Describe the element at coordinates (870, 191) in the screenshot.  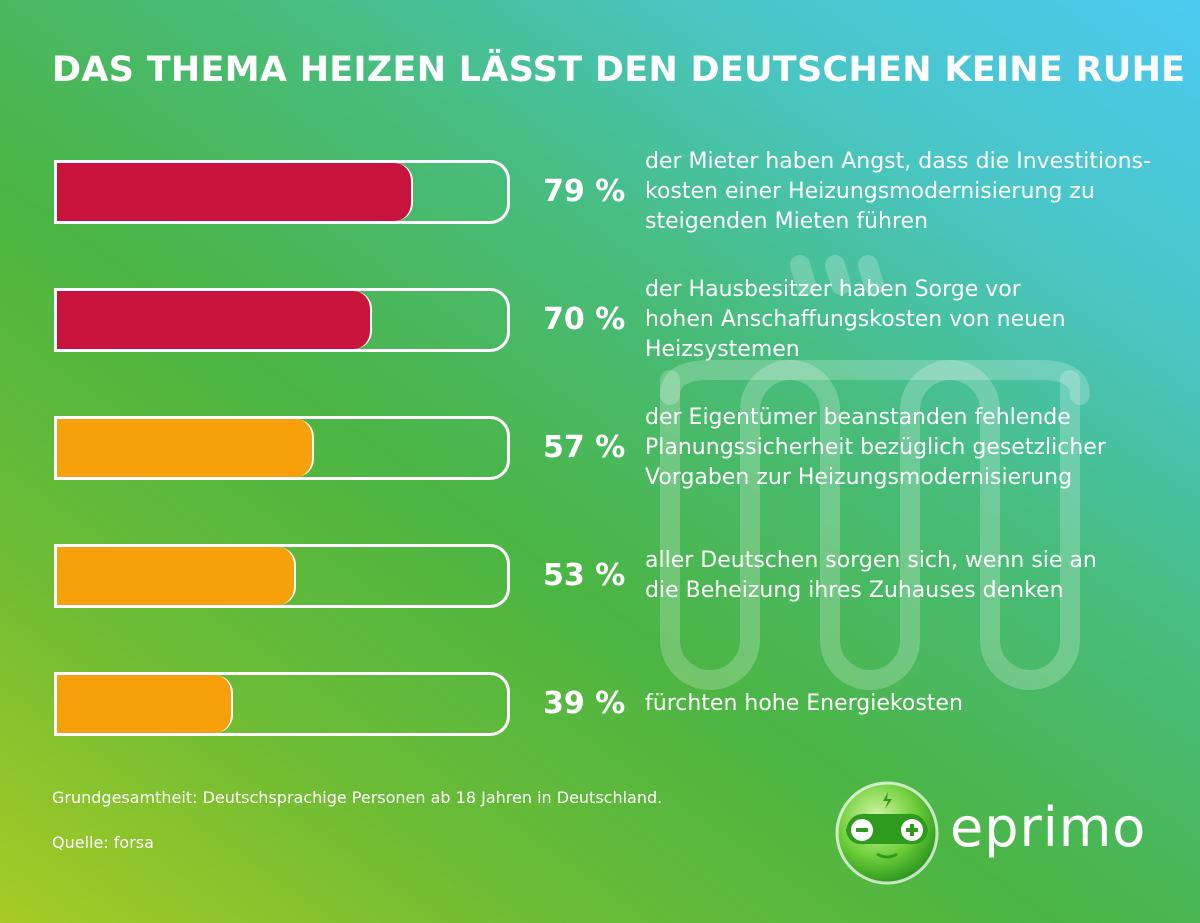
I see `description-line: kosten einer Heizungsmodernisierung zu` at that location.